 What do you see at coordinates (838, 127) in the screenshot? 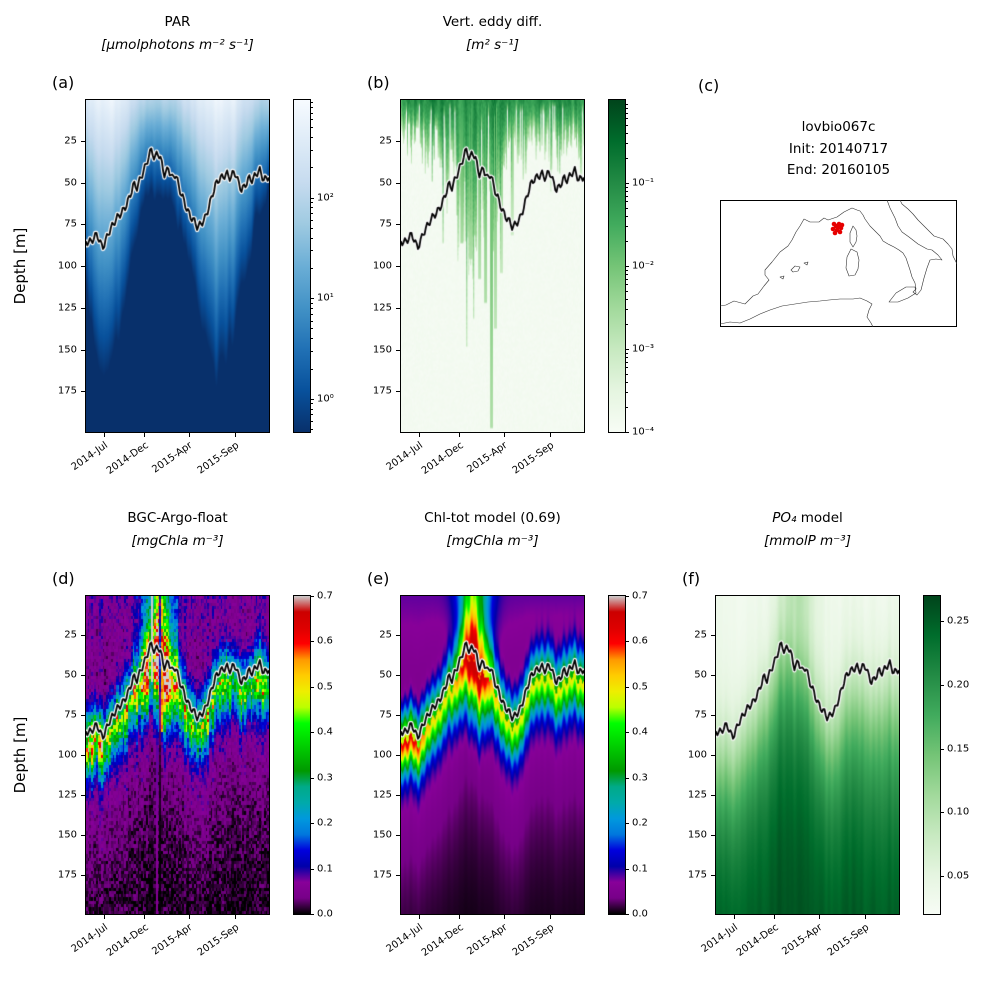
I see `float-id: lovbio067c` at bounding box center [838, 127].